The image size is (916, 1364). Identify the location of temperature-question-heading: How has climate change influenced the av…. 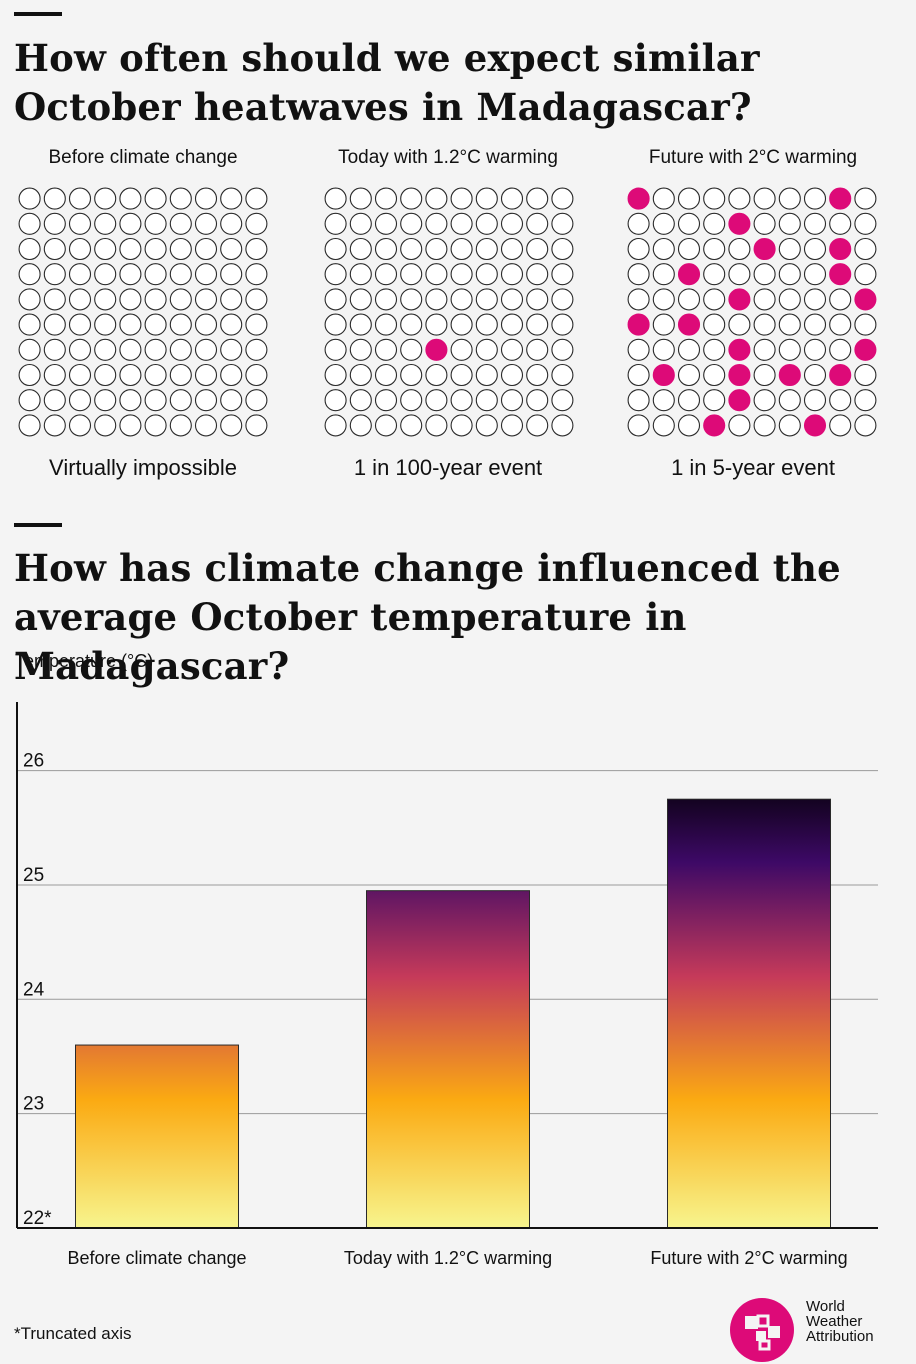
(427, 617).